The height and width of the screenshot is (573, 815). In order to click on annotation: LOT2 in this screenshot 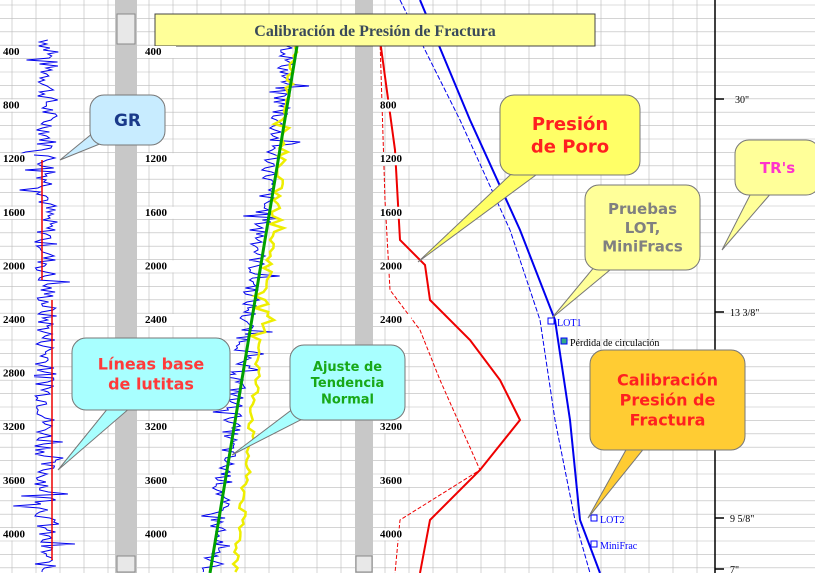, I will do `click(612, 520)`.